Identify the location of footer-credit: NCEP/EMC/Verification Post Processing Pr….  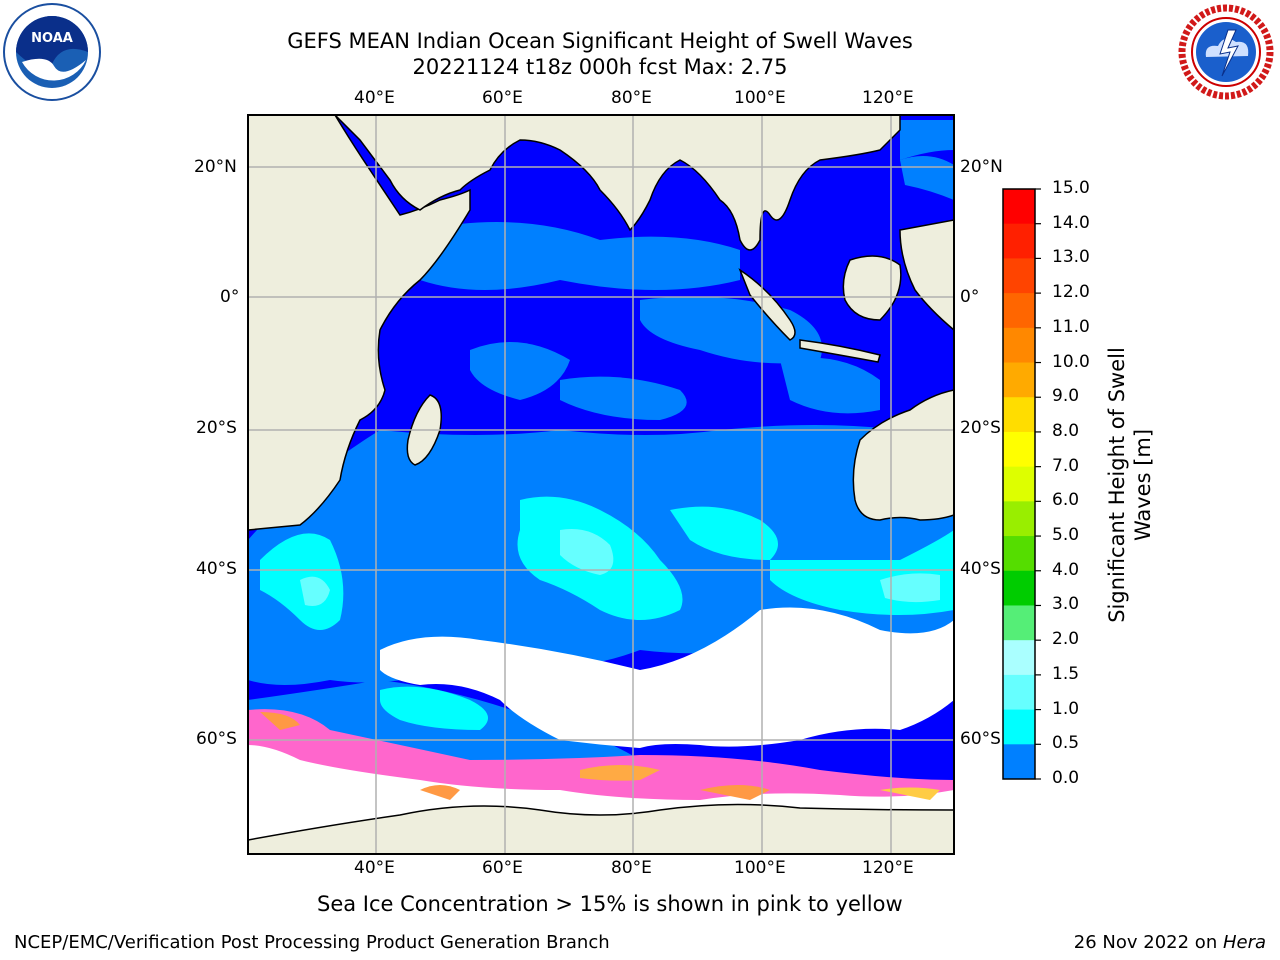
(312, 942).